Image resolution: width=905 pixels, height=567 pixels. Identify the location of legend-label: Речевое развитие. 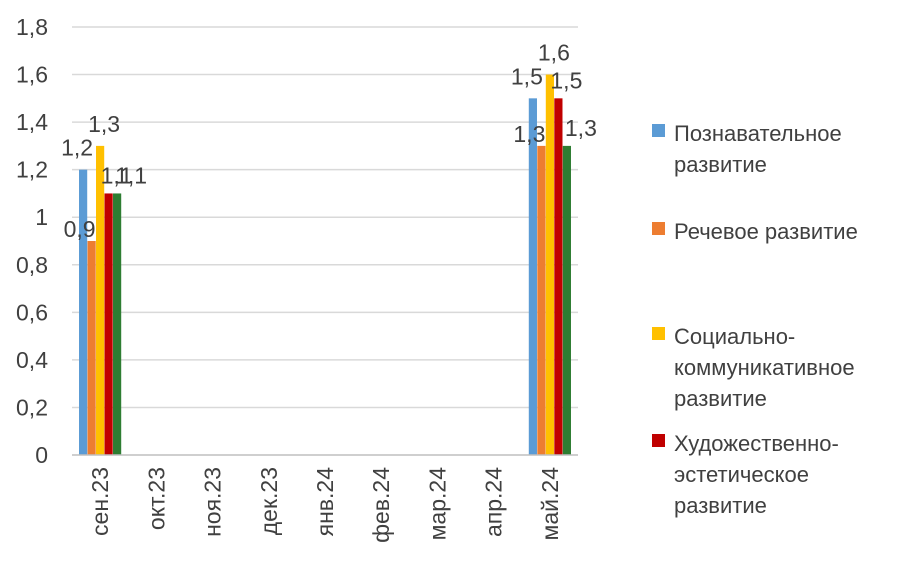
(766, 231).